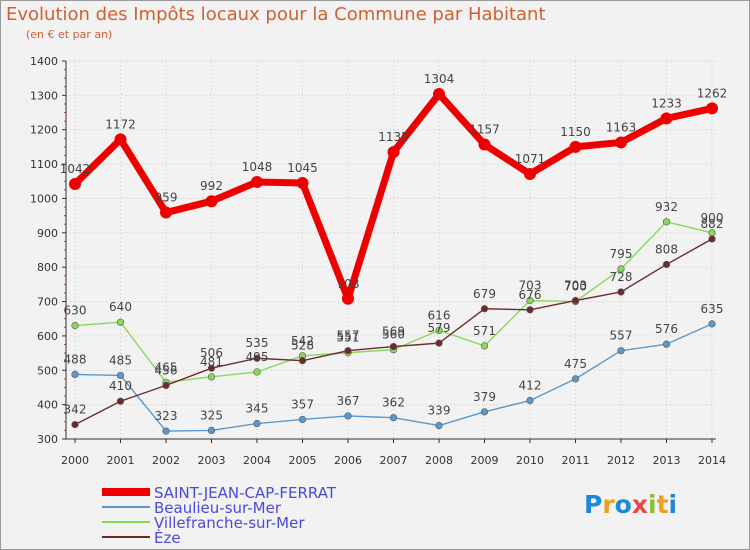 The height and width of the screenshot is (550, 750). What do you see at coordinates (593, 504) in the screenshot?
I see `logo-letter: P` at bounding box center [593, 504].